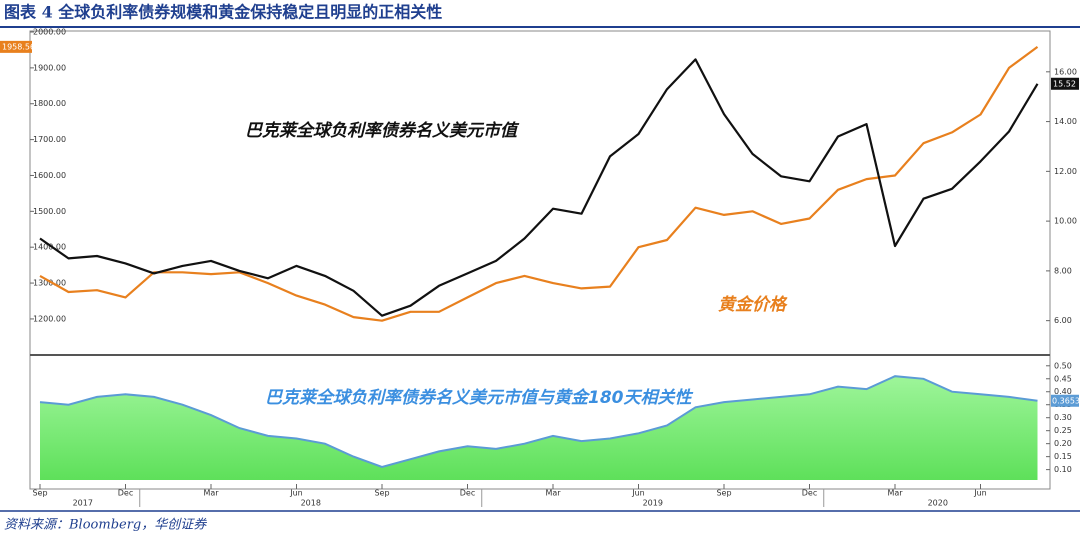 This screenshot has width=1080, height=537. I want to click on y2-tick-label: 10.00, so click(1065, 221).